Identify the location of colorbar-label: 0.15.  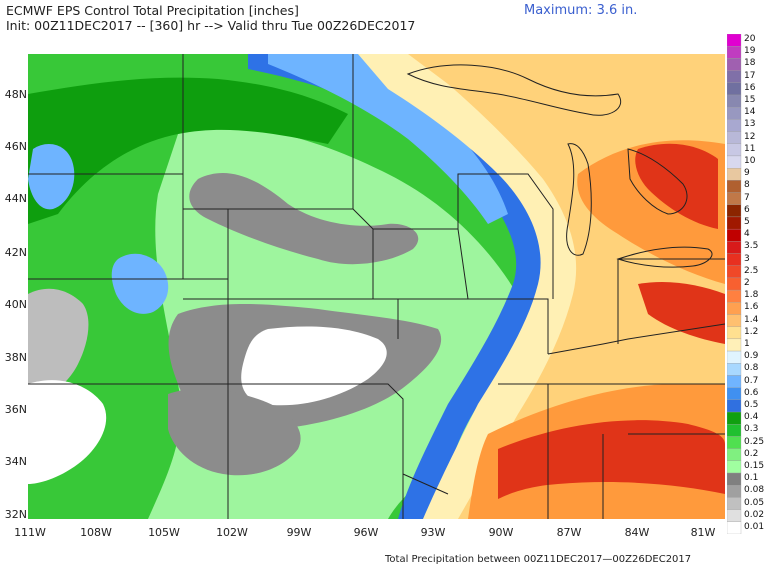
(754, 465).